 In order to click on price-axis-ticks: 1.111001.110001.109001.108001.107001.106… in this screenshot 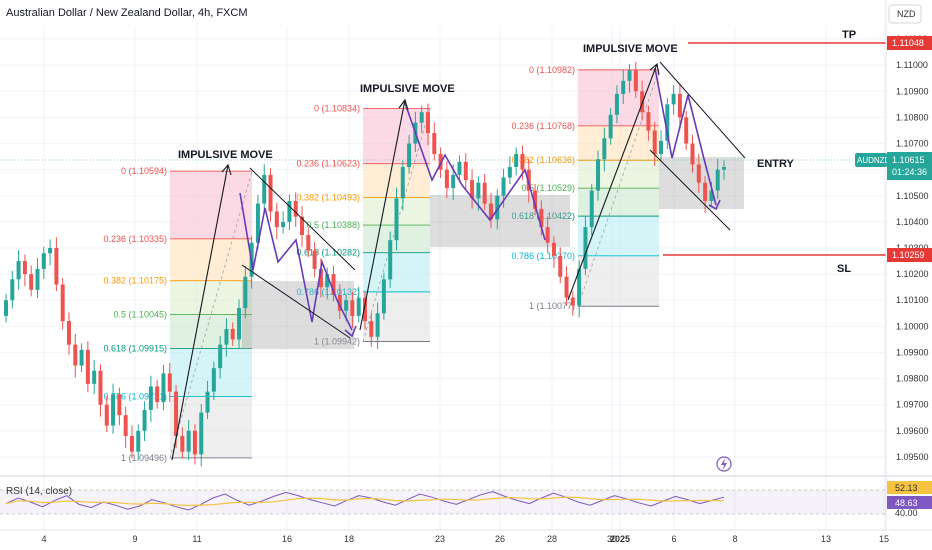, I will do `click(912, 248)`.